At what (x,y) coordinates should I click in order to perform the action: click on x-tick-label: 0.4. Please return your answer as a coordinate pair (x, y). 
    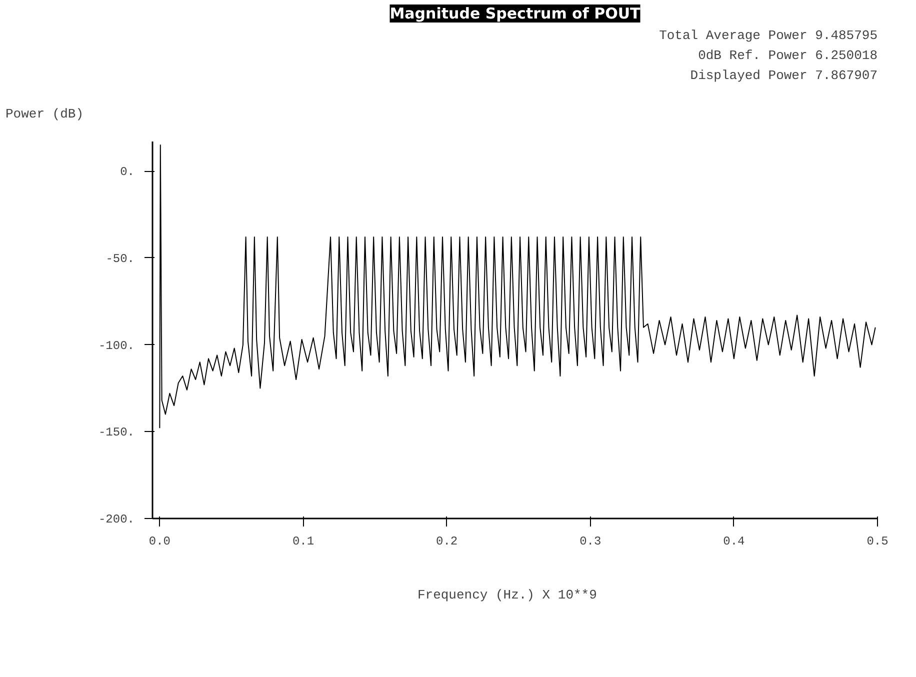
    Looking at the image, I should click on (734, 541).